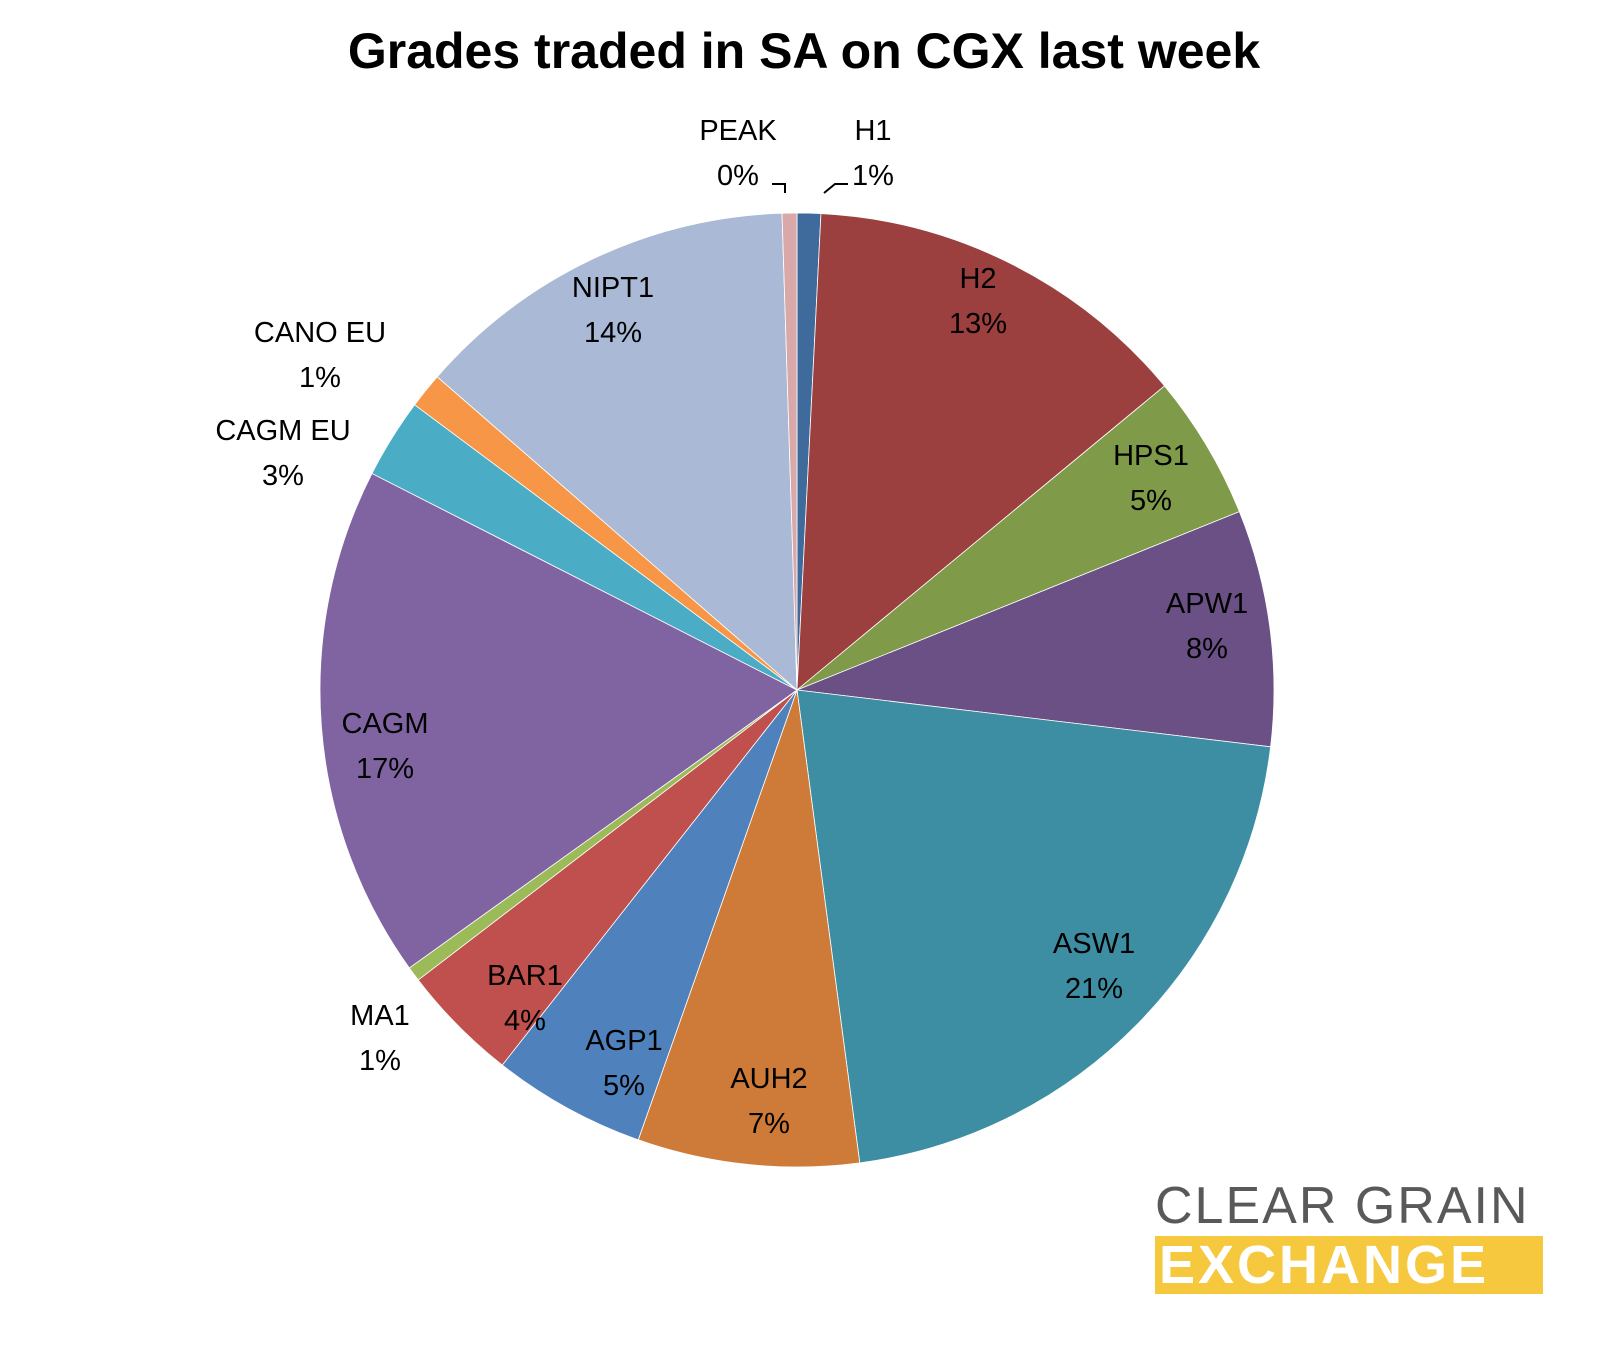 This screenshot has height=1351, width=1608. I want to click on pie-slice-apw1, so click(1035, 629).